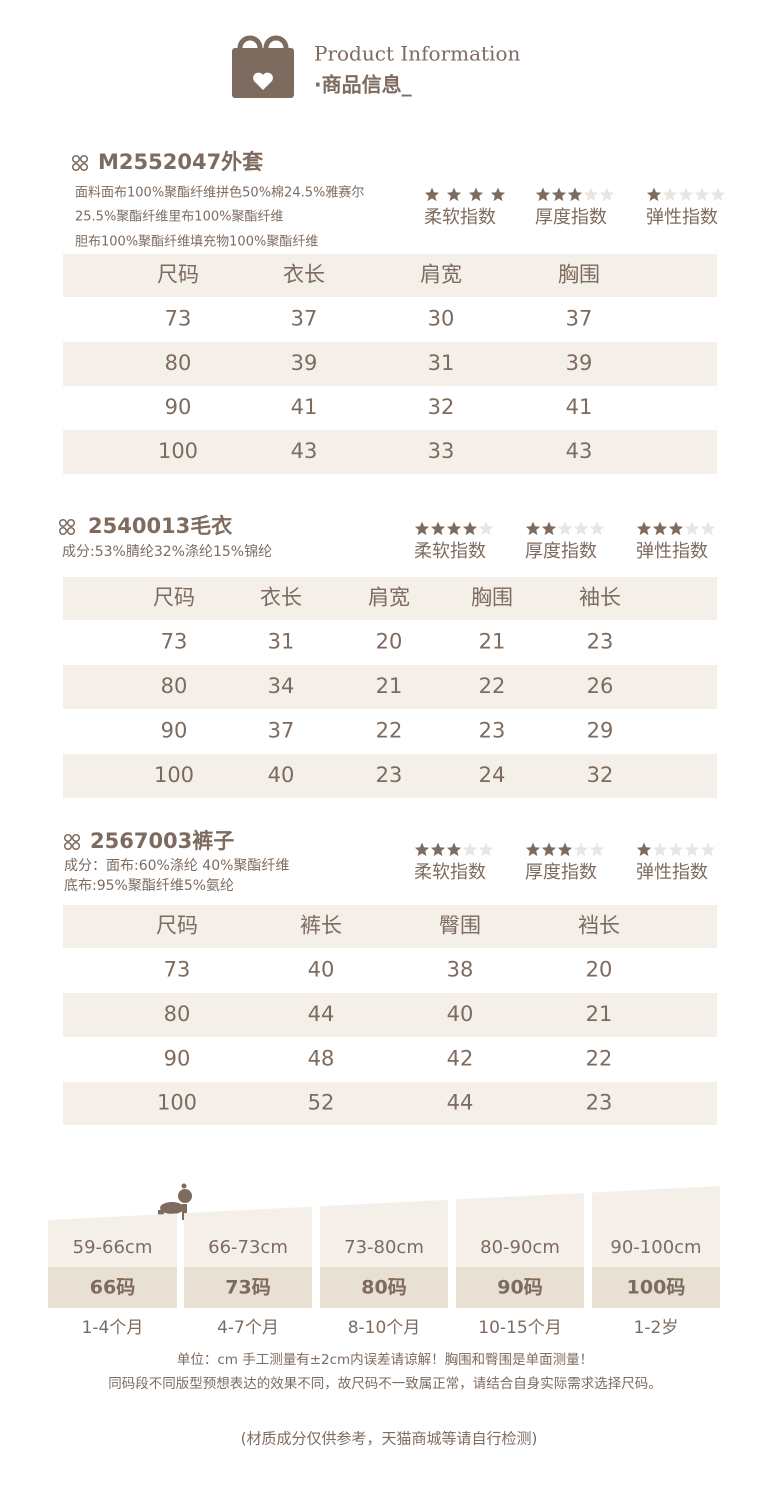 Image resolution: width=779 pixels, height=1497 pixels. What do you see at coordinates (492, 642) in the screenshot?
I see `table-cell: 21` at bounding box center [492, 642].